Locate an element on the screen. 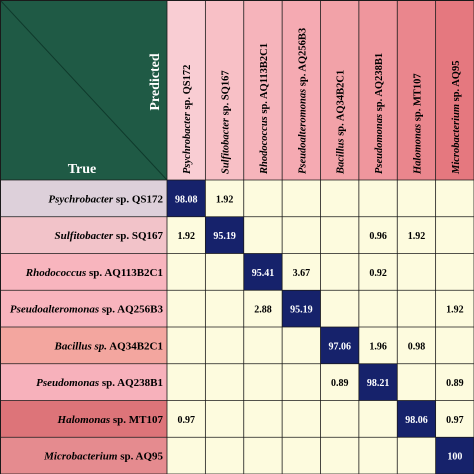  cell-value: 2.88 is located at coordinates (263, 310).